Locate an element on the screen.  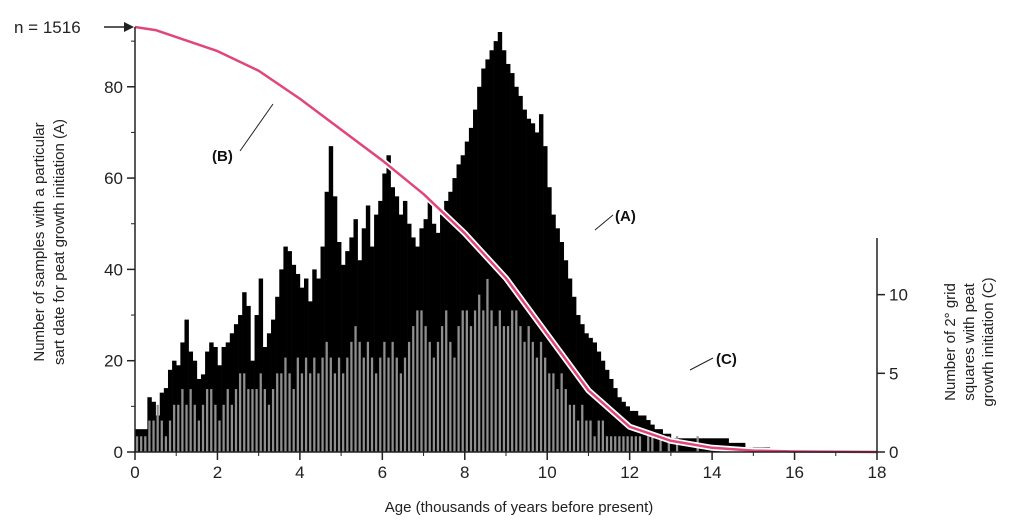
x-tick-label: 14 is located at coordinates (712, 472).